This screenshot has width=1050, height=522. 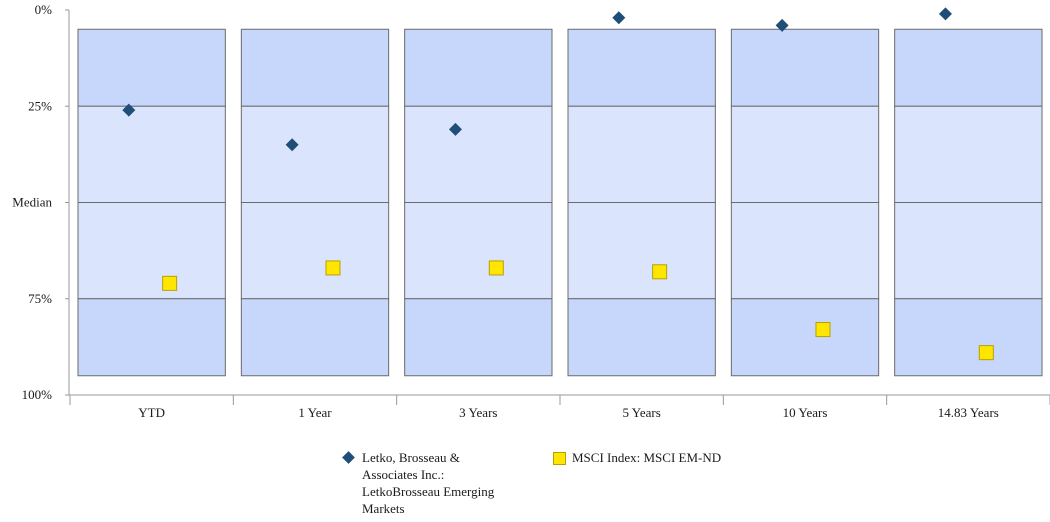 What do you see at coordinates (403, 474) in the screenshot?
I see `legend-label-line: Associates Inc.:` at bounding box center [403, 474].